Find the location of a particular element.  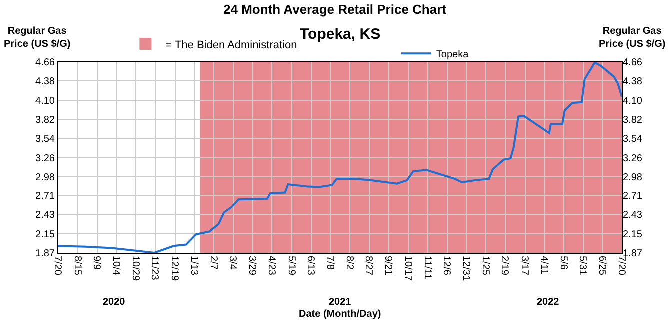

x-tick-label: 2/19 is located at coordinates (504, 266).